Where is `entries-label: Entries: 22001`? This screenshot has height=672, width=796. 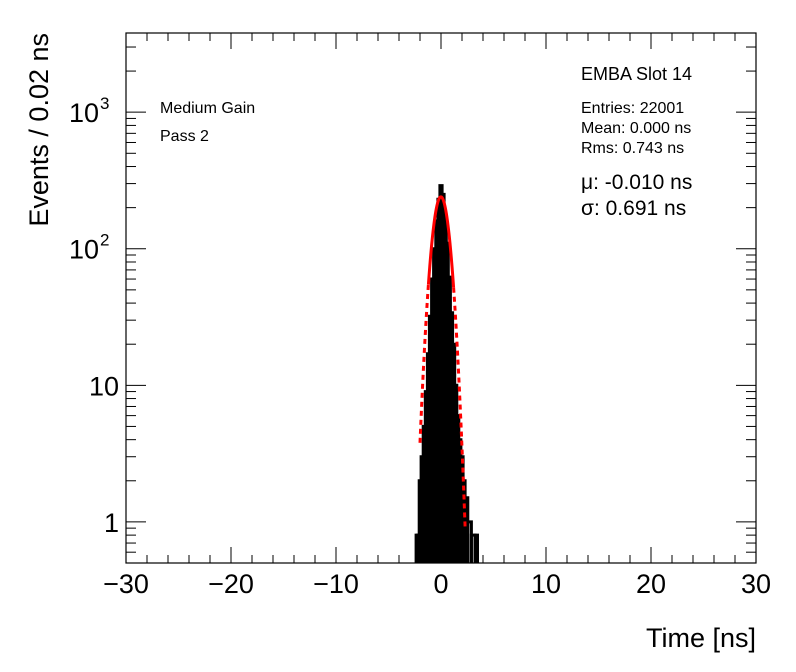
entries-label: Entries: 22001 is located at coordinates (632, 108).